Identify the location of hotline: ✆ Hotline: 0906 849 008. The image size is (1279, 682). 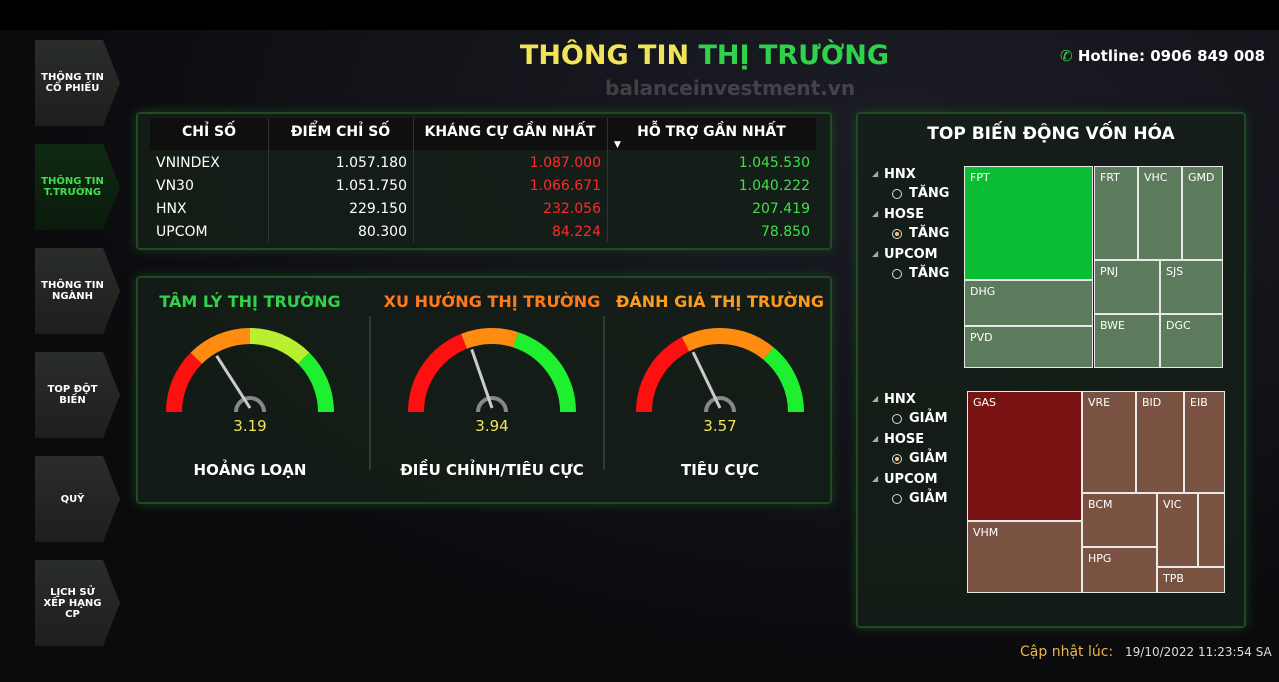
(1162, 56).